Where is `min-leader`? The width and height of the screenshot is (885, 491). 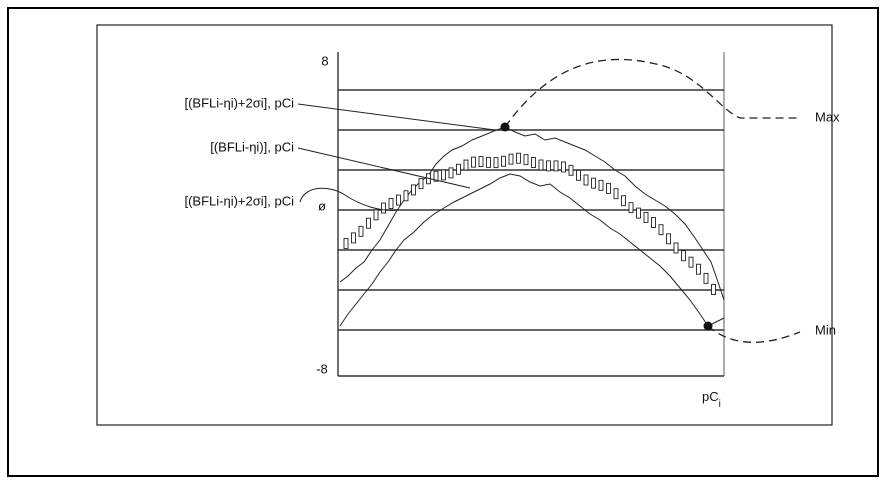
min-leader is located at coordinates (754, 334).